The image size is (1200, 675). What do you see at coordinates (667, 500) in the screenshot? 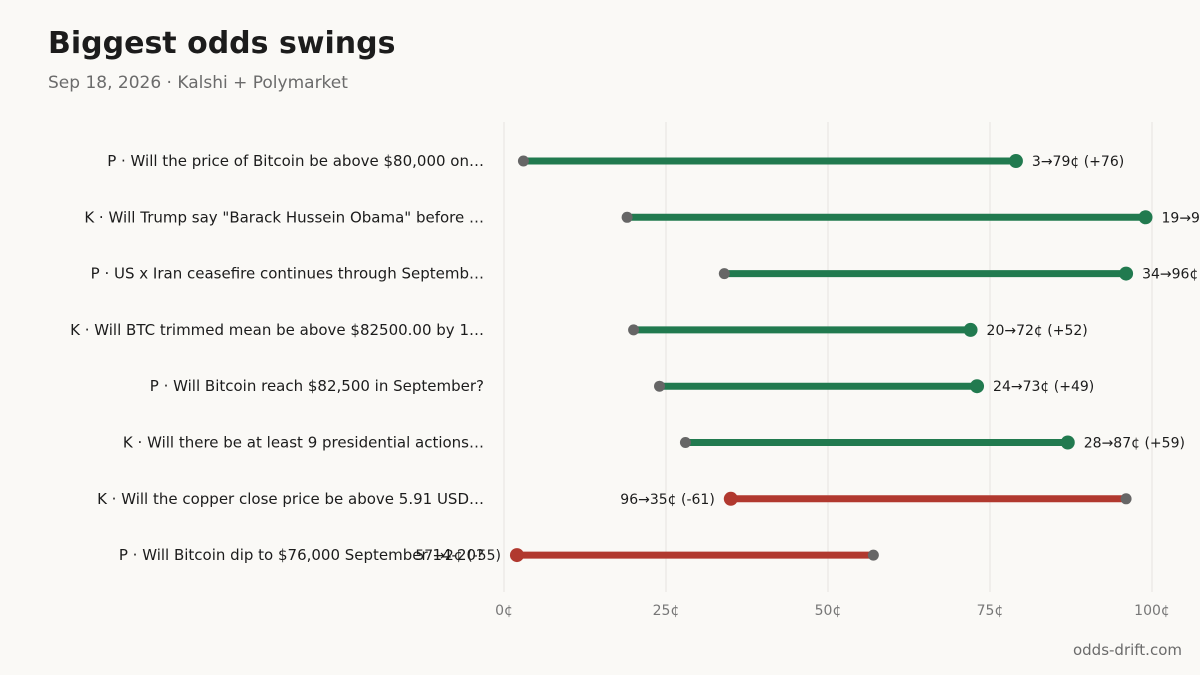
I see `value-label: 96→35¢ (-61)` at bounding box center [667, 500].